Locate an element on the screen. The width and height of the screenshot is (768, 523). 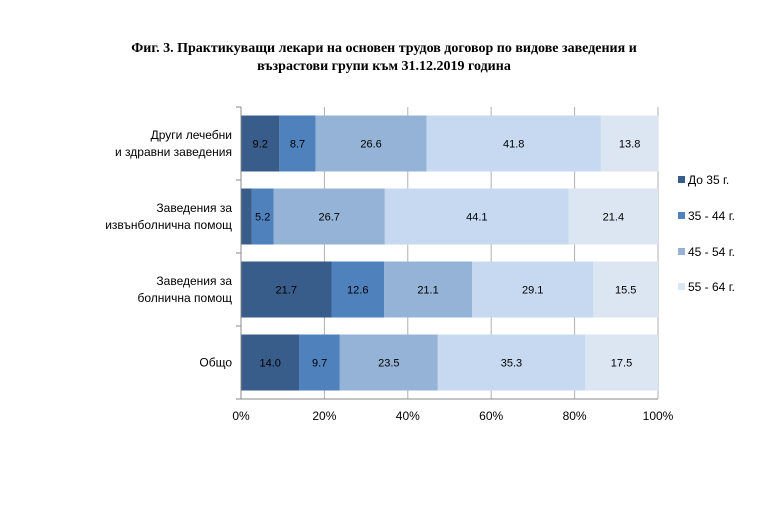
x-tick-label: 100% is located at coordinates (658, 416).